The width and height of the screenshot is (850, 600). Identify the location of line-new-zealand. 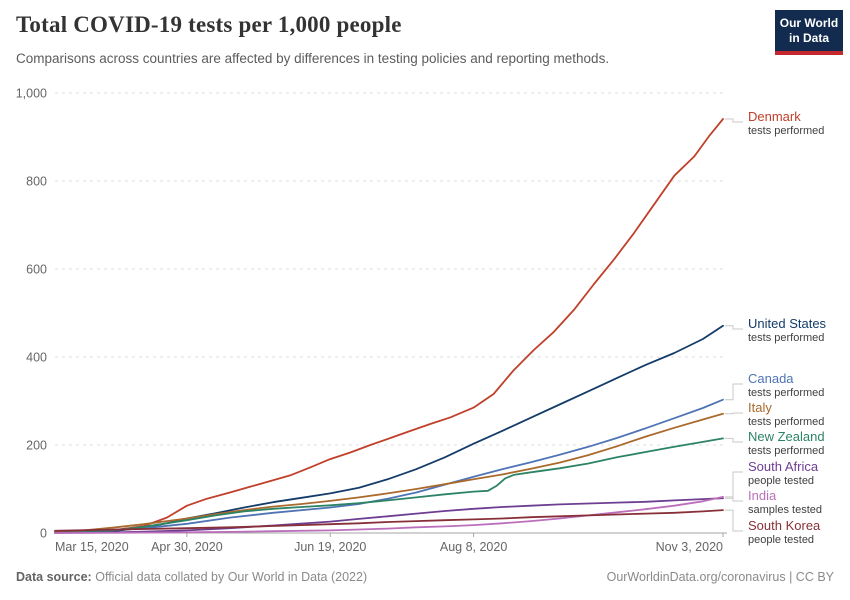
(389, 485).